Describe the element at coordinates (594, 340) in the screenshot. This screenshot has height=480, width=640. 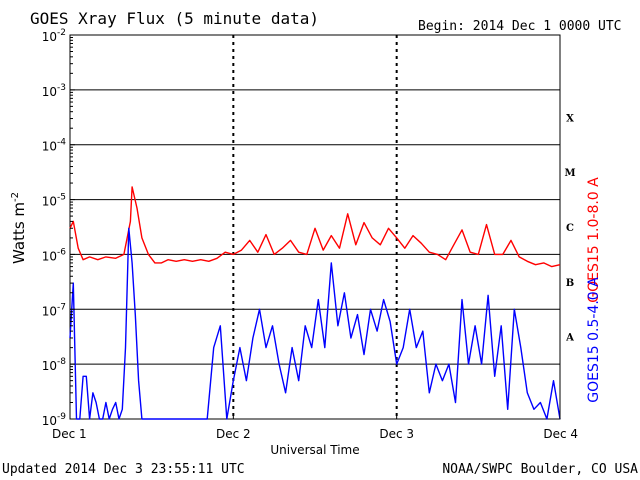
I see `legend-series-2: GOES15 0.5-4.0 A` at that location.